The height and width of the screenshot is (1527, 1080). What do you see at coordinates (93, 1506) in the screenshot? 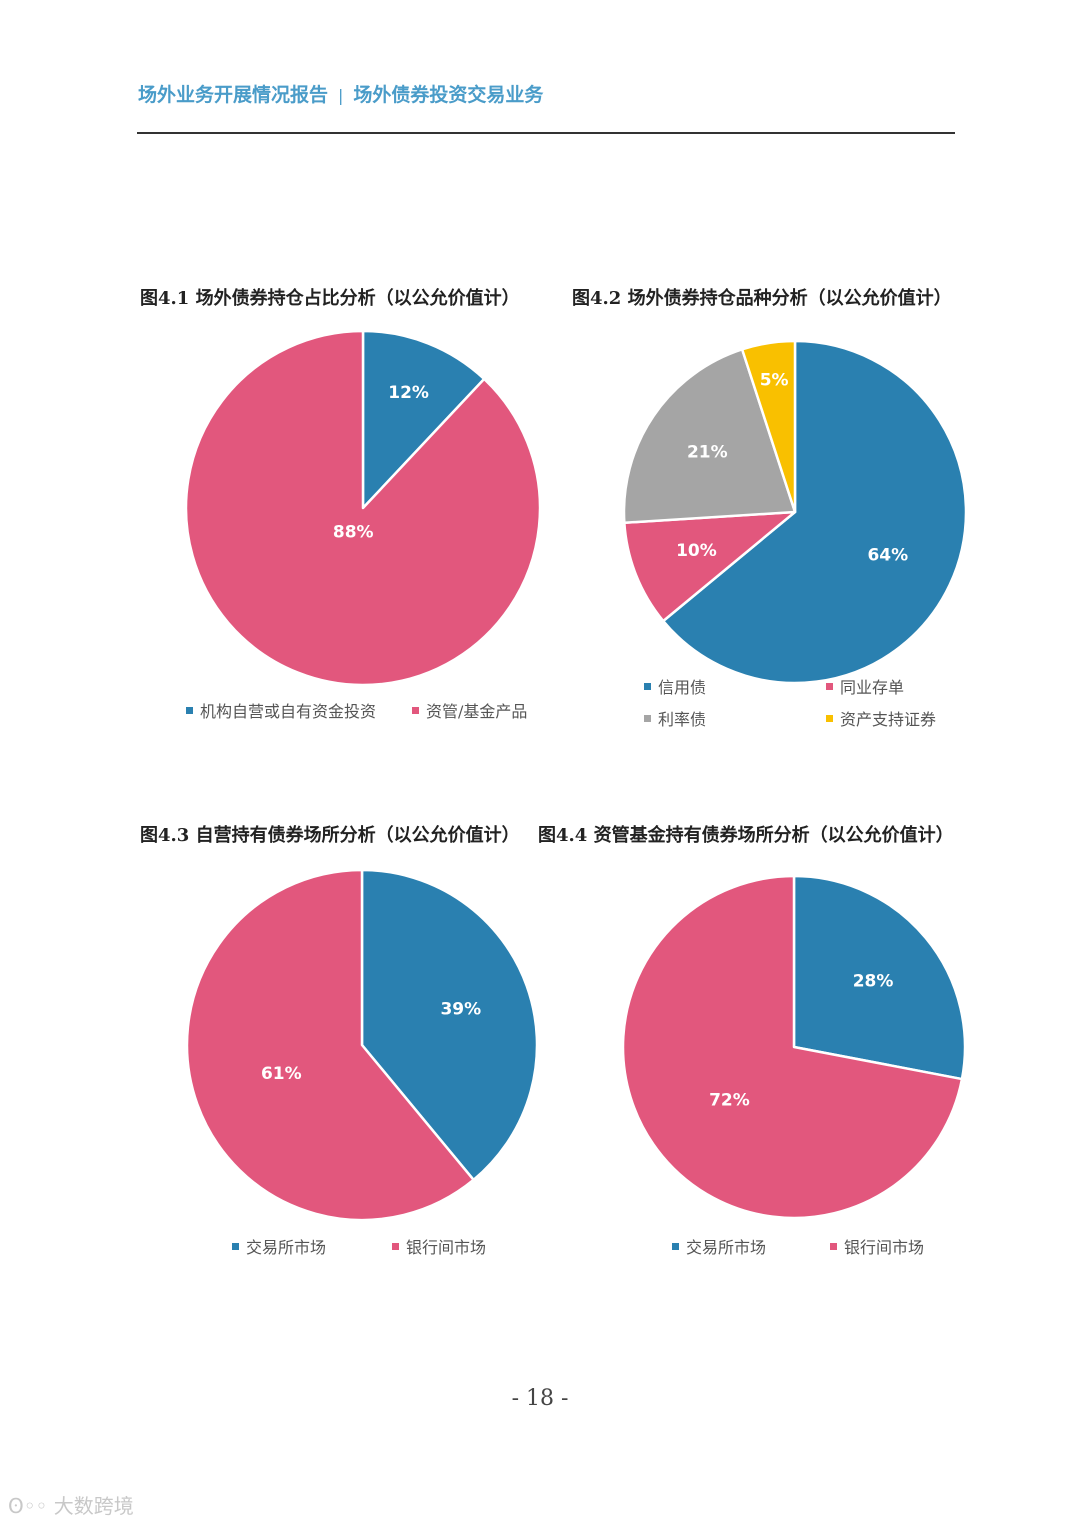
I see `watermark-text: 大数跨境` at bounding box center [93, 1506].